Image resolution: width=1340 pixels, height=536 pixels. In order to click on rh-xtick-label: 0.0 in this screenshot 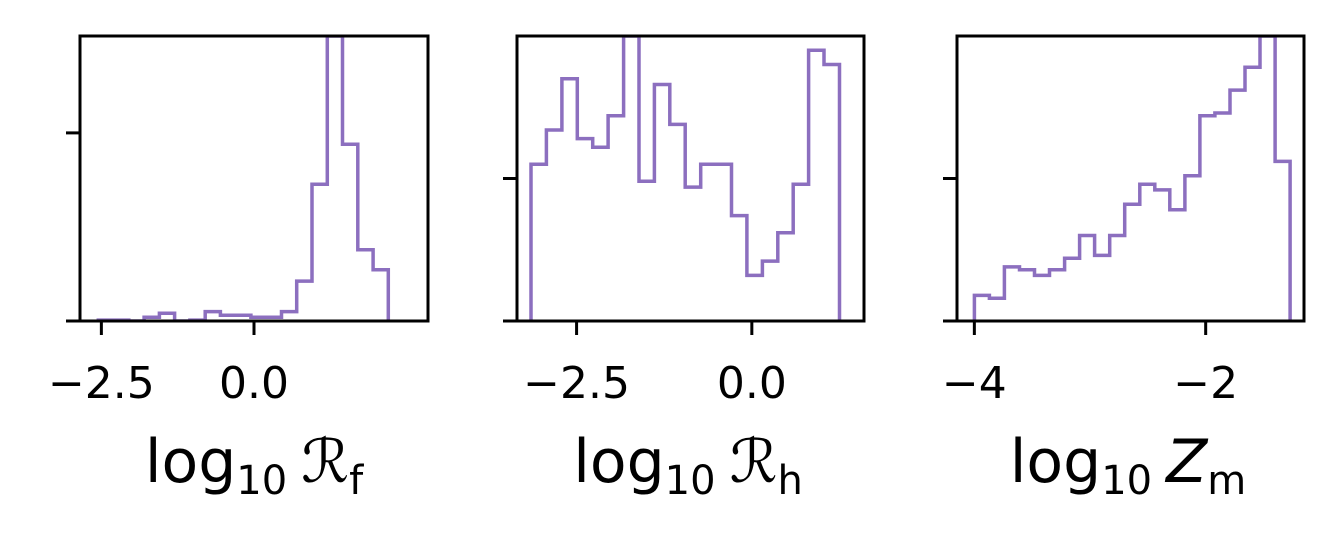, I will do `click(752, 383)`.